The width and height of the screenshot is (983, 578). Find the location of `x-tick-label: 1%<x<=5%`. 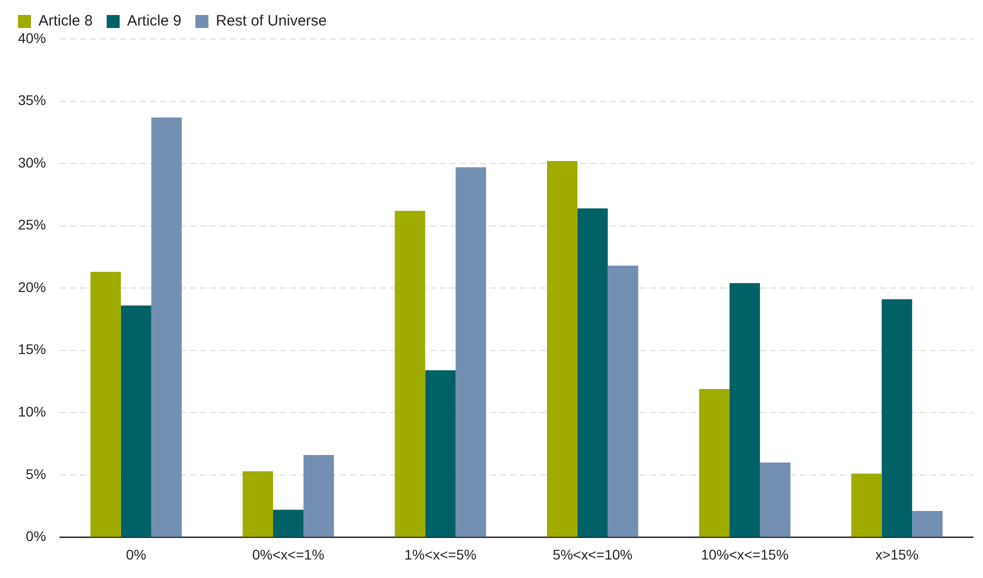

x-tick-label: 1%<x<=5% is located at coordinates (440, 554).